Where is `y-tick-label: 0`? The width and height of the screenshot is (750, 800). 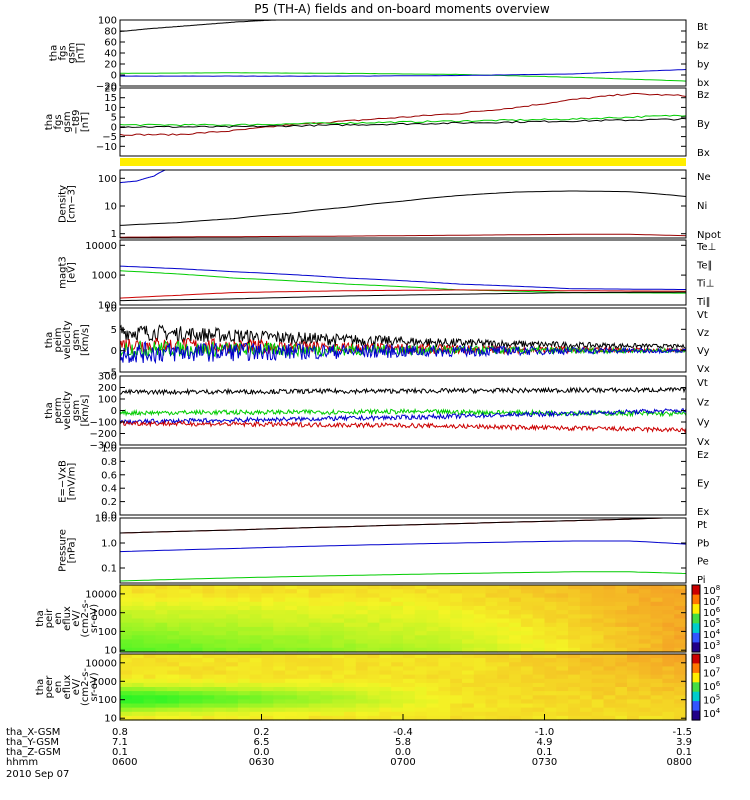
y-tick-label: 0 is located at coordinates (114, 351).